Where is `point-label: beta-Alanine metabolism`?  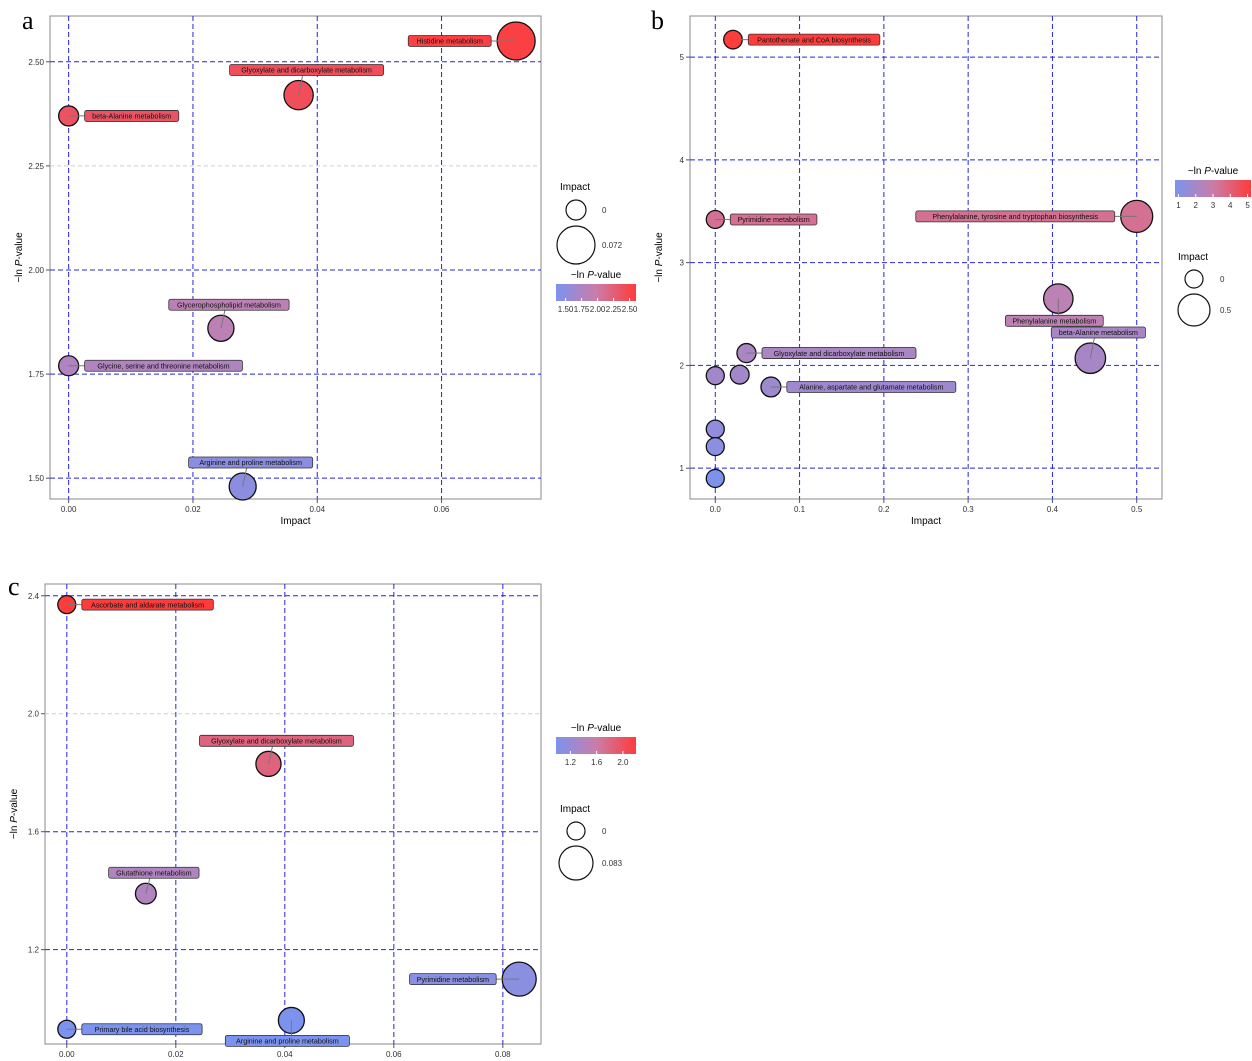
point-label: beta-Alanine metabolism is located at coordinates (1098, 332).